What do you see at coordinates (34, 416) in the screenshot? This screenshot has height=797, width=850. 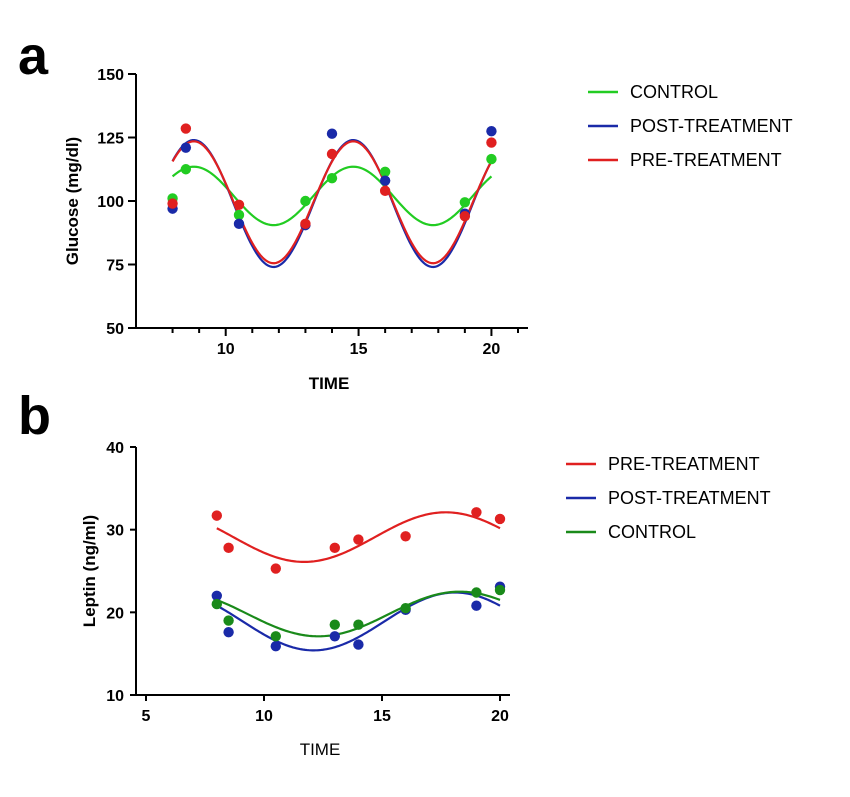 I see `panel-b-letter: b` at bounding box center [34, 416].